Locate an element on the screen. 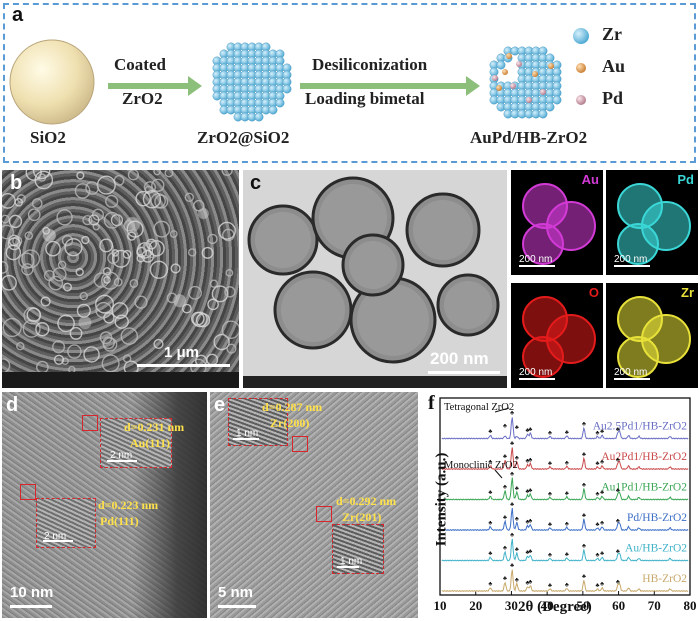 The image size is (700, 621). legend-au-label: Au is located at coordinates (614, 66).